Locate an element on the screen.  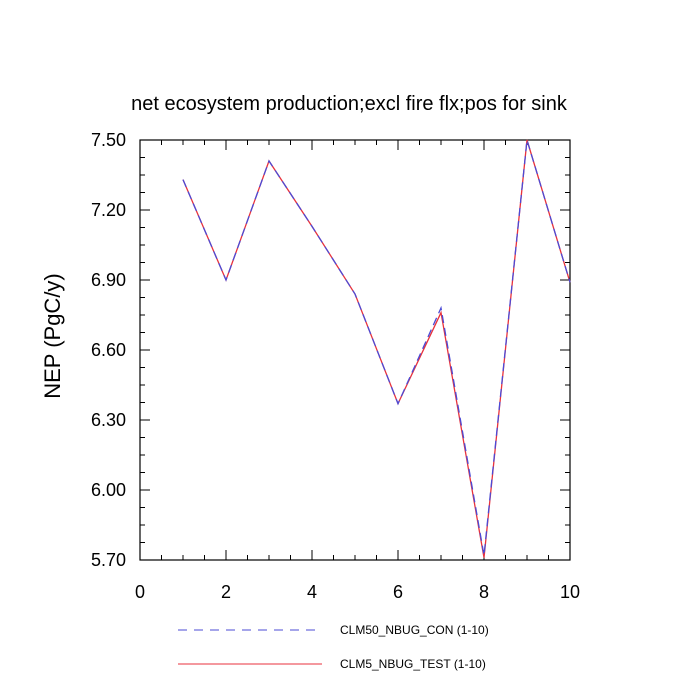
legend-label: CLM5_NBUG_TEST (1-10) is located at coordinates (413, 664).